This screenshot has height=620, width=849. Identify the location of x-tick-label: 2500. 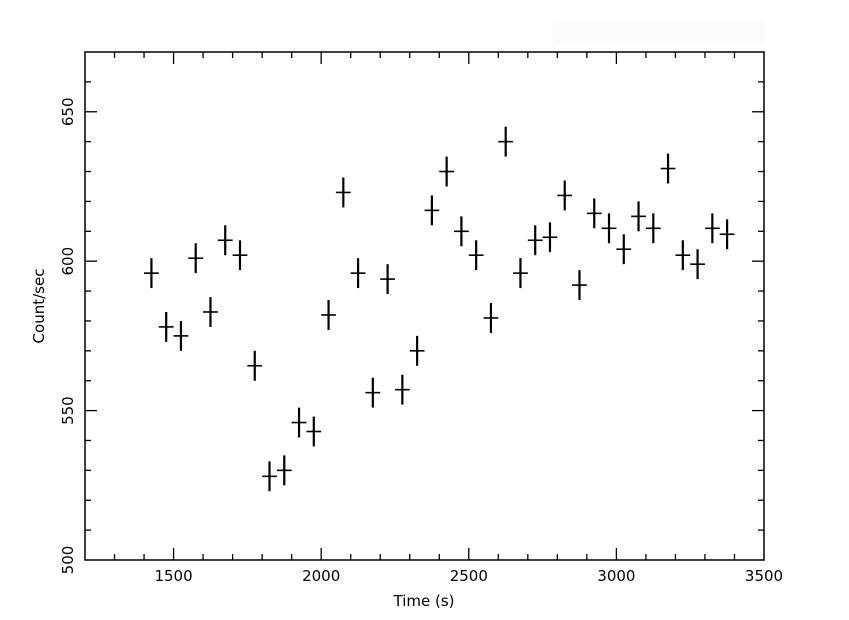
(469, 576).